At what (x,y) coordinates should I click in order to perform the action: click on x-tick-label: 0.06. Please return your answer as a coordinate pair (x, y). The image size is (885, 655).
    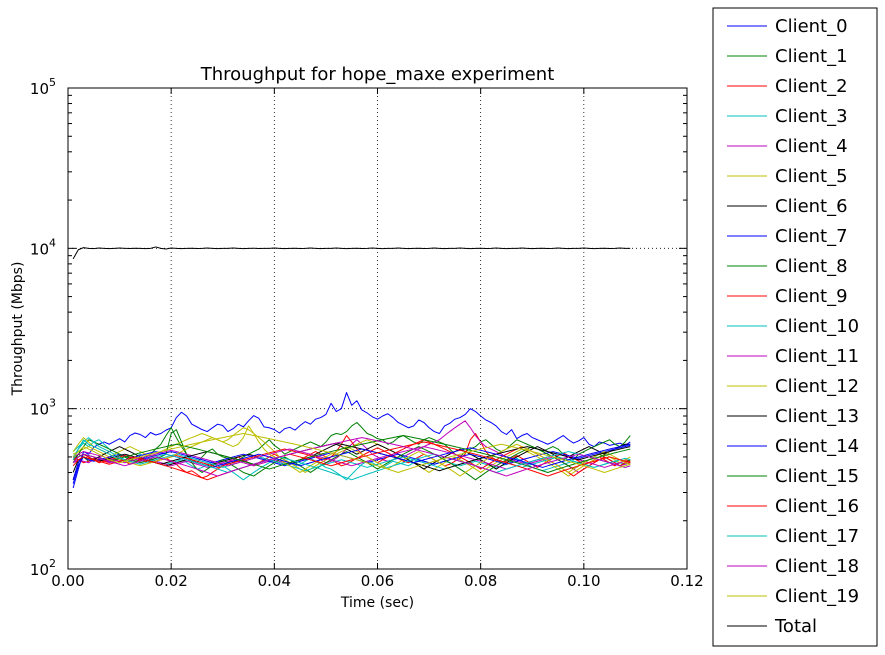
    Looking at the image, I should click on (377, 581).